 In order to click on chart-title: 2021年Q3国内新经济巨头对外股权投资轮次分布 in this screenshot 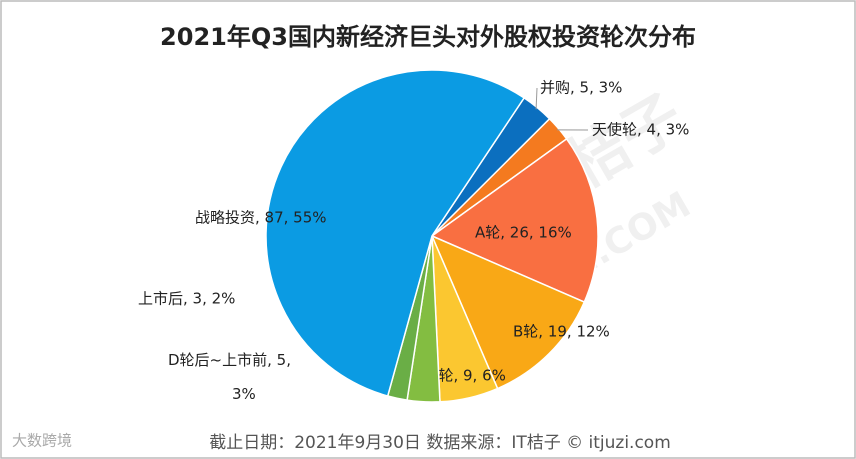, I will do `click(428, 37)`.